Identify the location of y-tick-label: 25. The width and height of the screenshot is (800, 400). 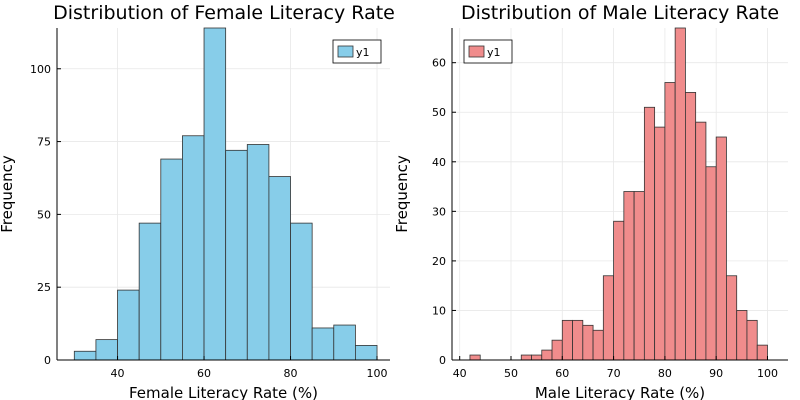
(44, 287).